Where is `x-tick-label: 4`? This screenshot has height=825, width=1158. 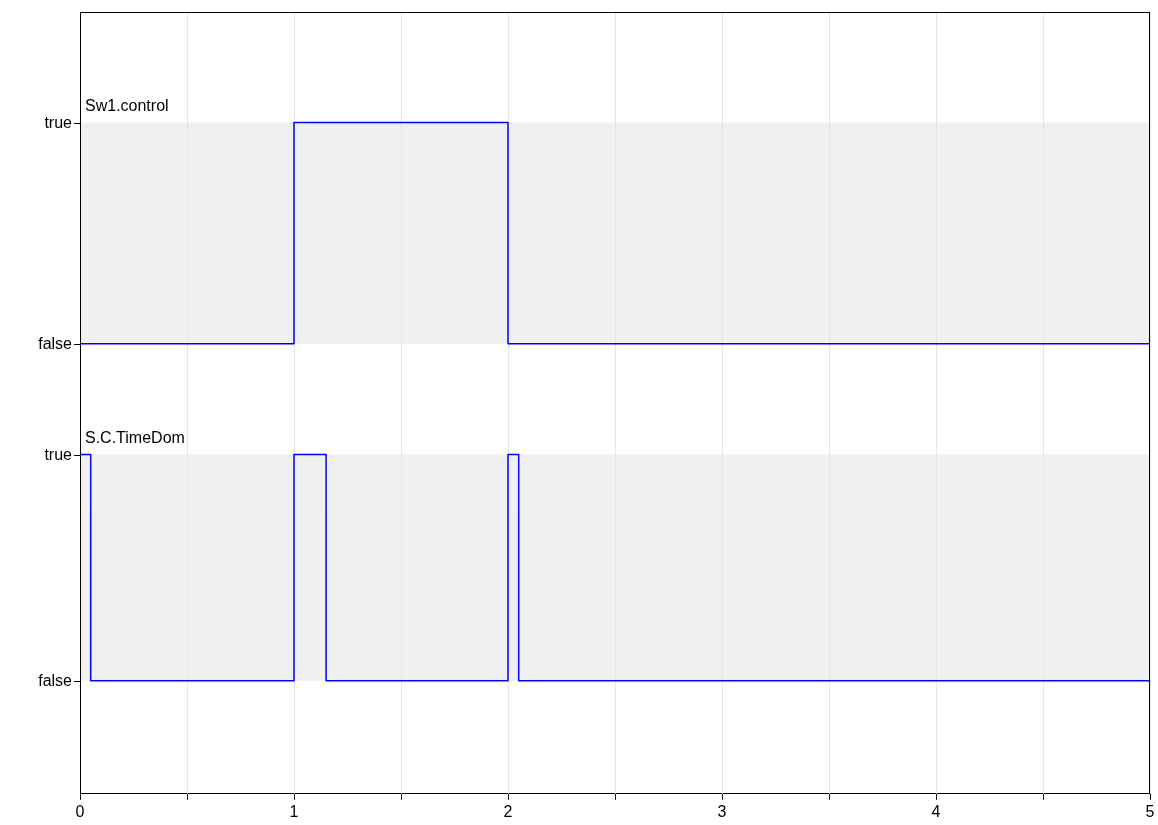
x-tick-label: 4 is located at coordinates (936, 811).